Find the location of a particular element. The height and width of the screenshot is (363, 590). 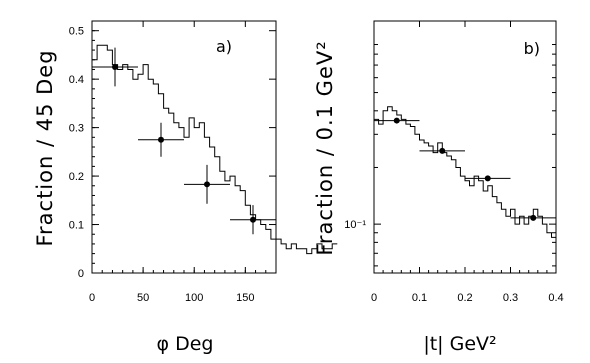

panel-b-label: b) is located at coordinates (532, 48).